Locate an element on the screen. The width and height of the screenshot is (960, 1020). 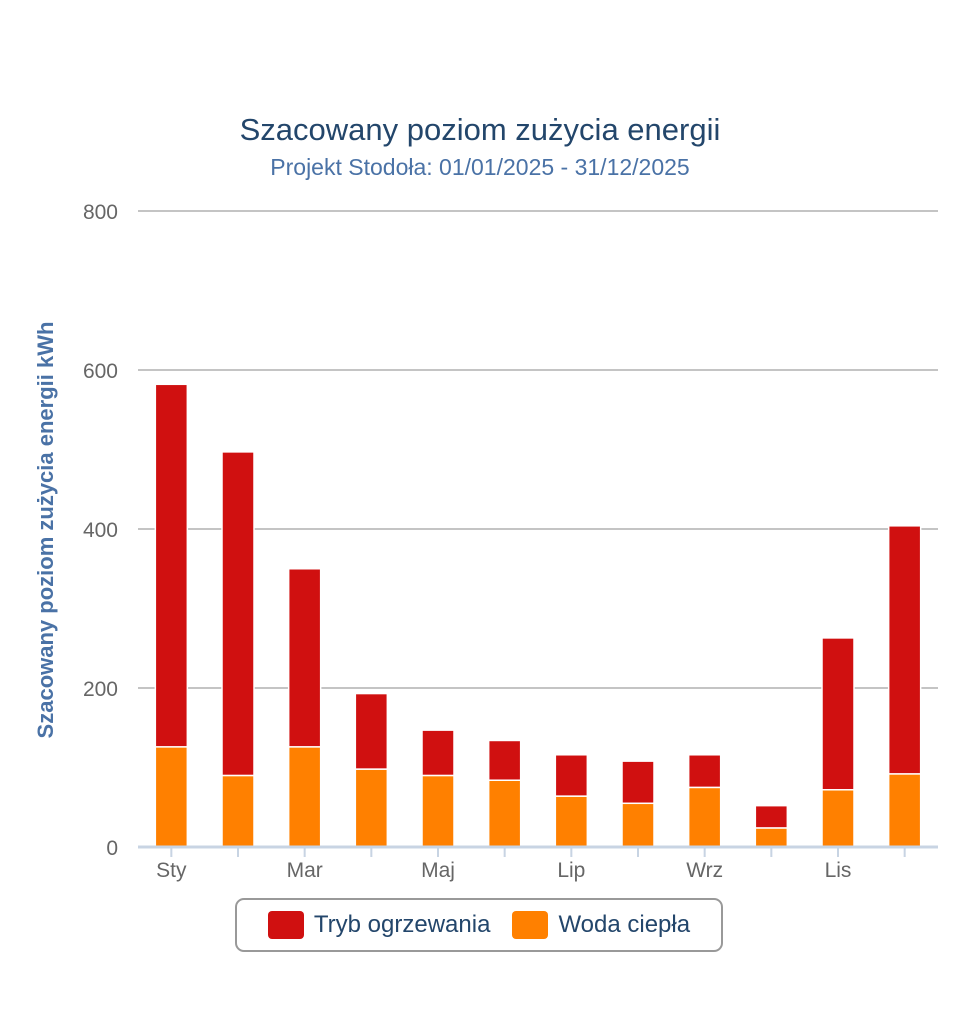
y-axis-label: Szacowany poziom zużycia energii kWh is located at coordinates (45, 530).